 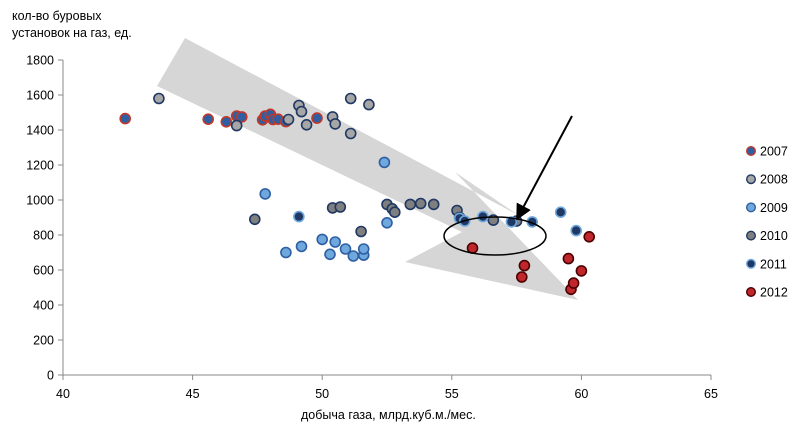 What do you see at coordinates (50, 376) in the screenshot?
I see `y-tick-label: 0` at bounding box center [50, 376].